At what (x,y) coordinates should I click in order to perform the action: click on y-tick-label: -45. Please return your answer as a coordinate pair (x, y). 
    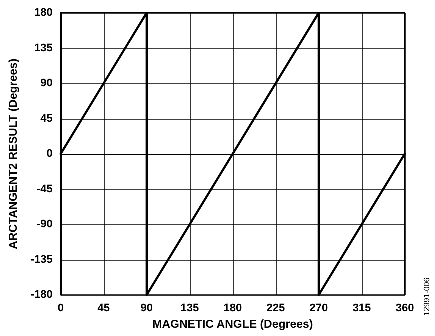
    Looking at the image, I should click on (45, 189).